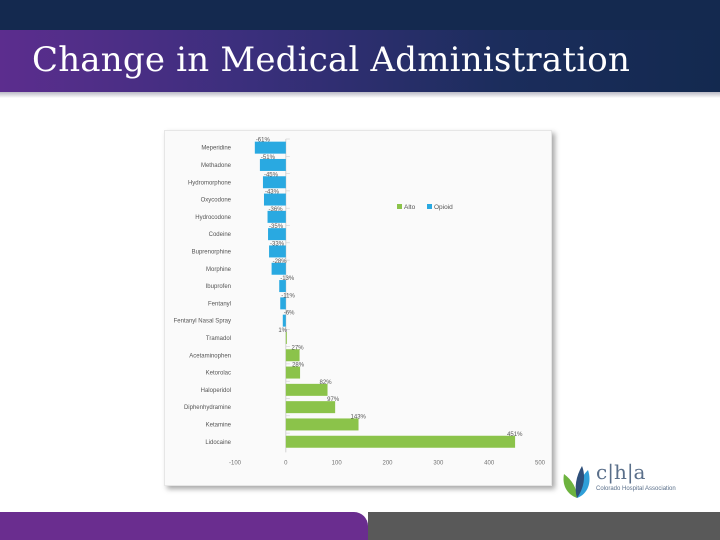 The image size is (720, 540). What do you see at coordinates (292, 355) in the screenshot?
I see `bar-acetaminophen` at bounding box center [292, 355].